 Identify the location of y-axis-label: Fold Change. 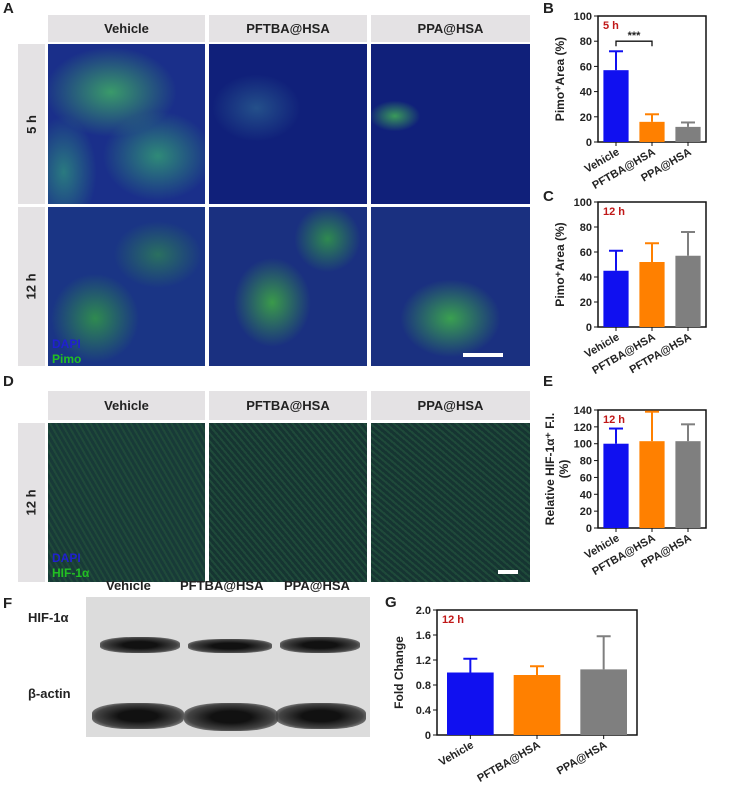
(399, 672).